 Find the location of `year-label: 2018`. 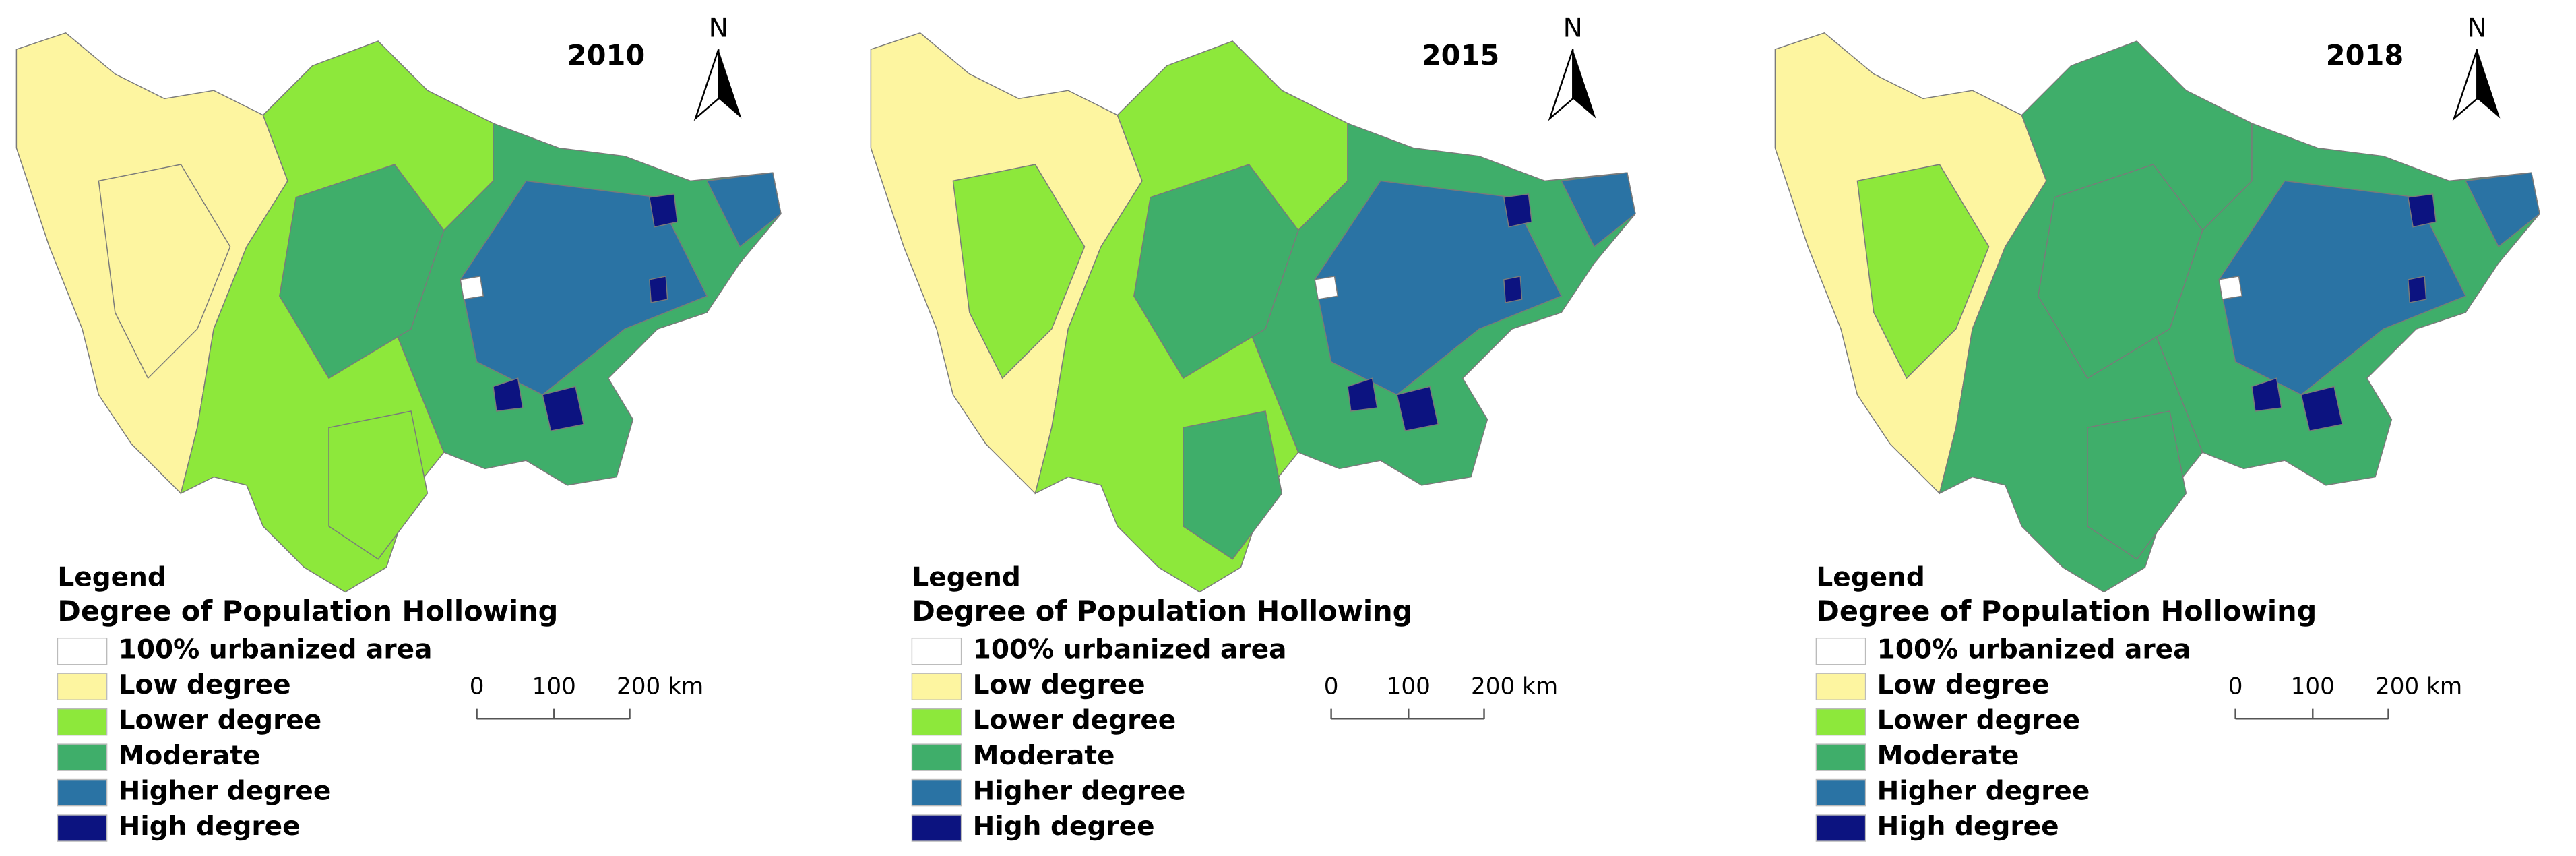

year-label: 2018 is located at coordinates (2365, 54).